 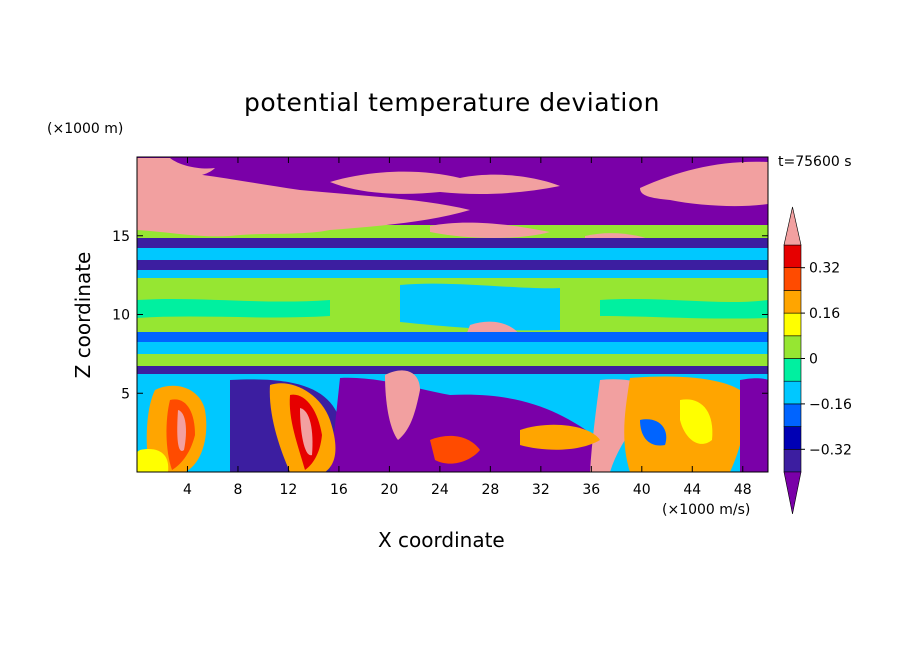 I want to click on colorbar-tick-label: 0, so click(x=813, y=360).